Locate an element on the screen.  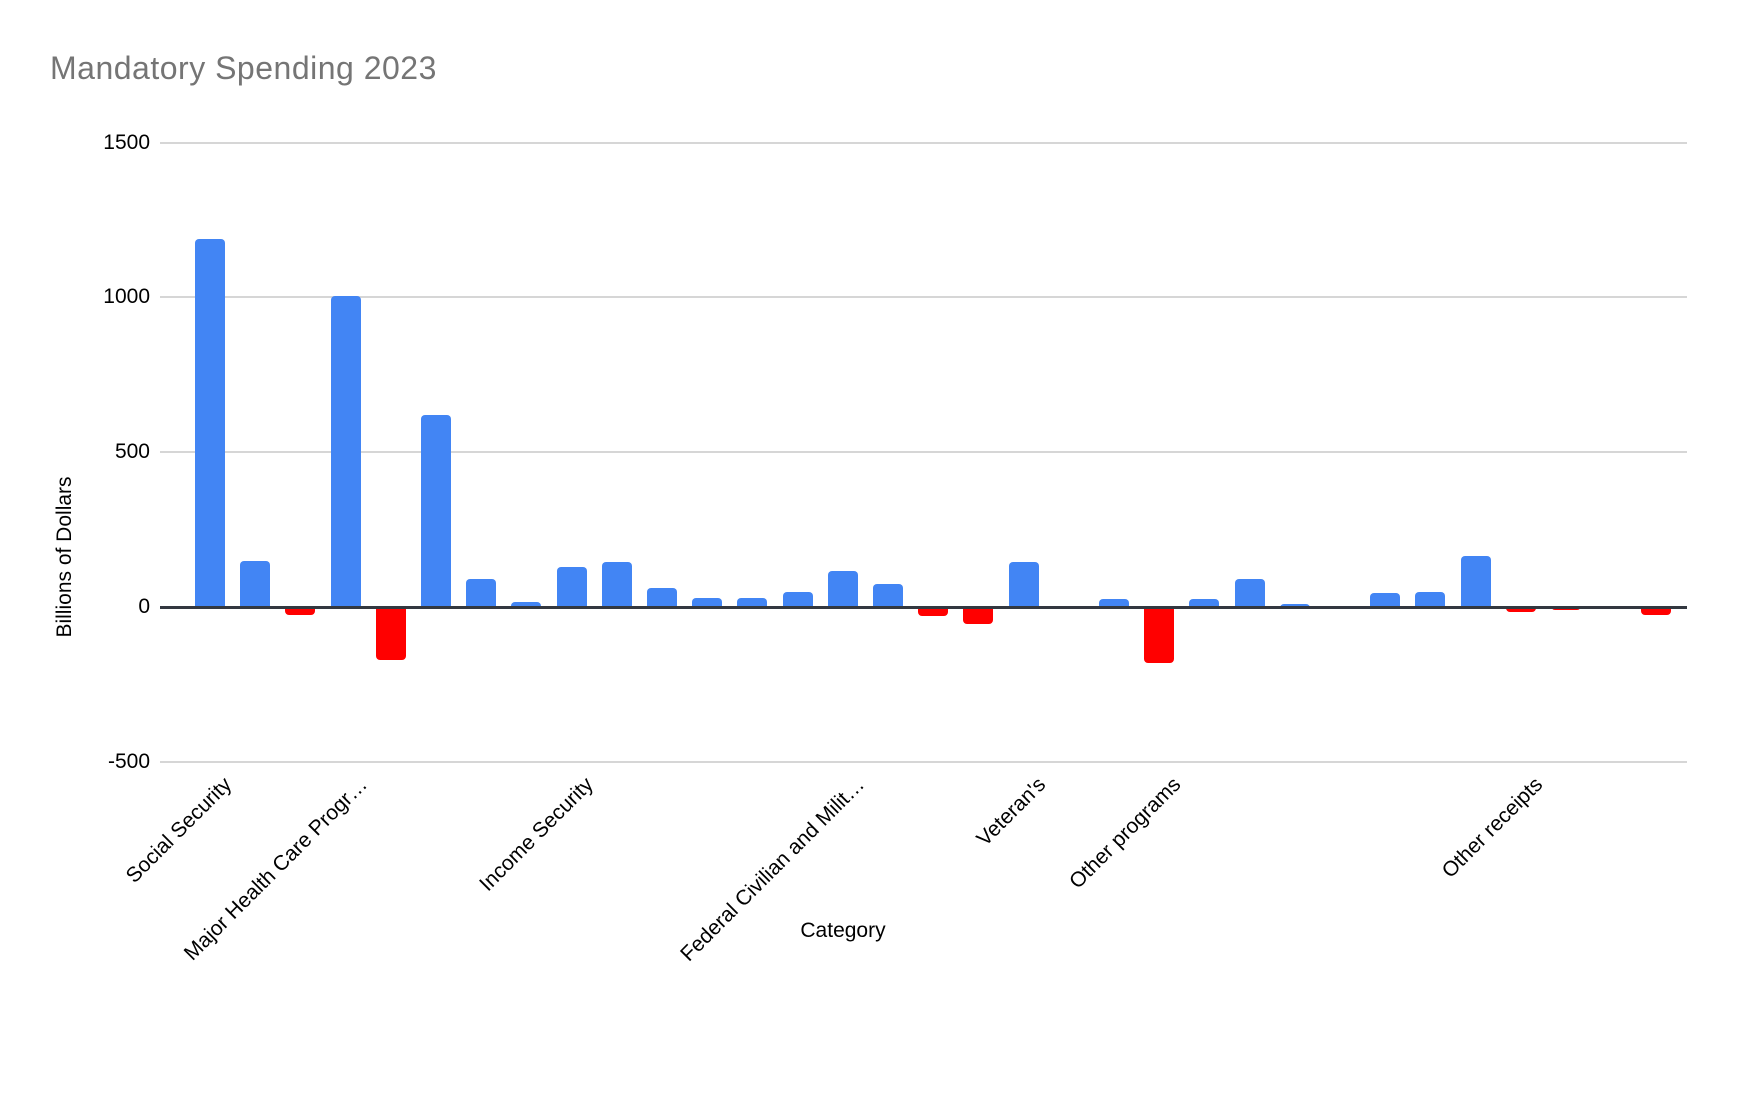
y-tick-label--500: -500 is located at coordinates (128, 761).